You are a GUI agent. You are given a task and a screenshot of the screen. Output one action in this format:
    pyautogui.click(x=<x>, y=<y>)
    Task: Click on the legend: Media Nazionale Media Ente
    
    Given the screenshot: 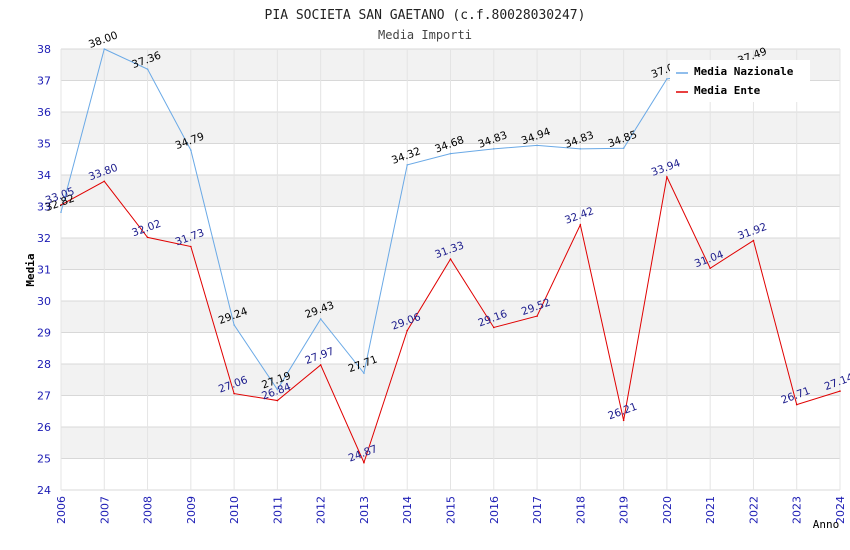 What is the action you would take?
    pyautogui.click(x=740, y=81)
    